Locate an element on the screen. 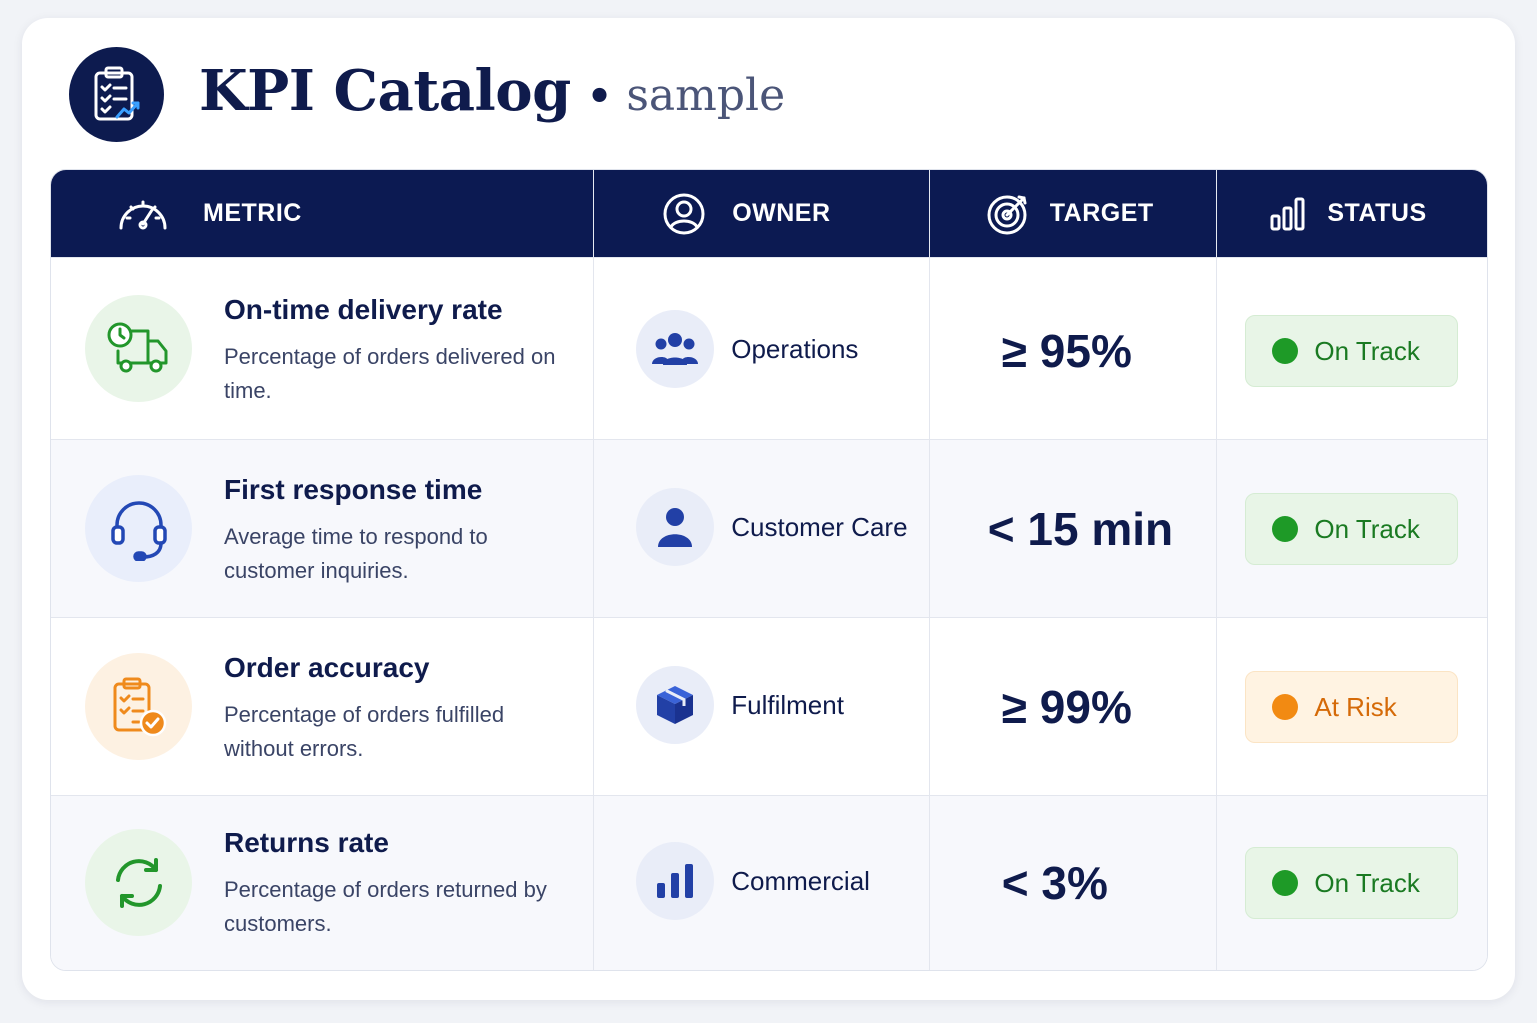 The height and width of the screenshot is (1023, 1537). metric-name: Returns rate is located at coordinates (306, 842).